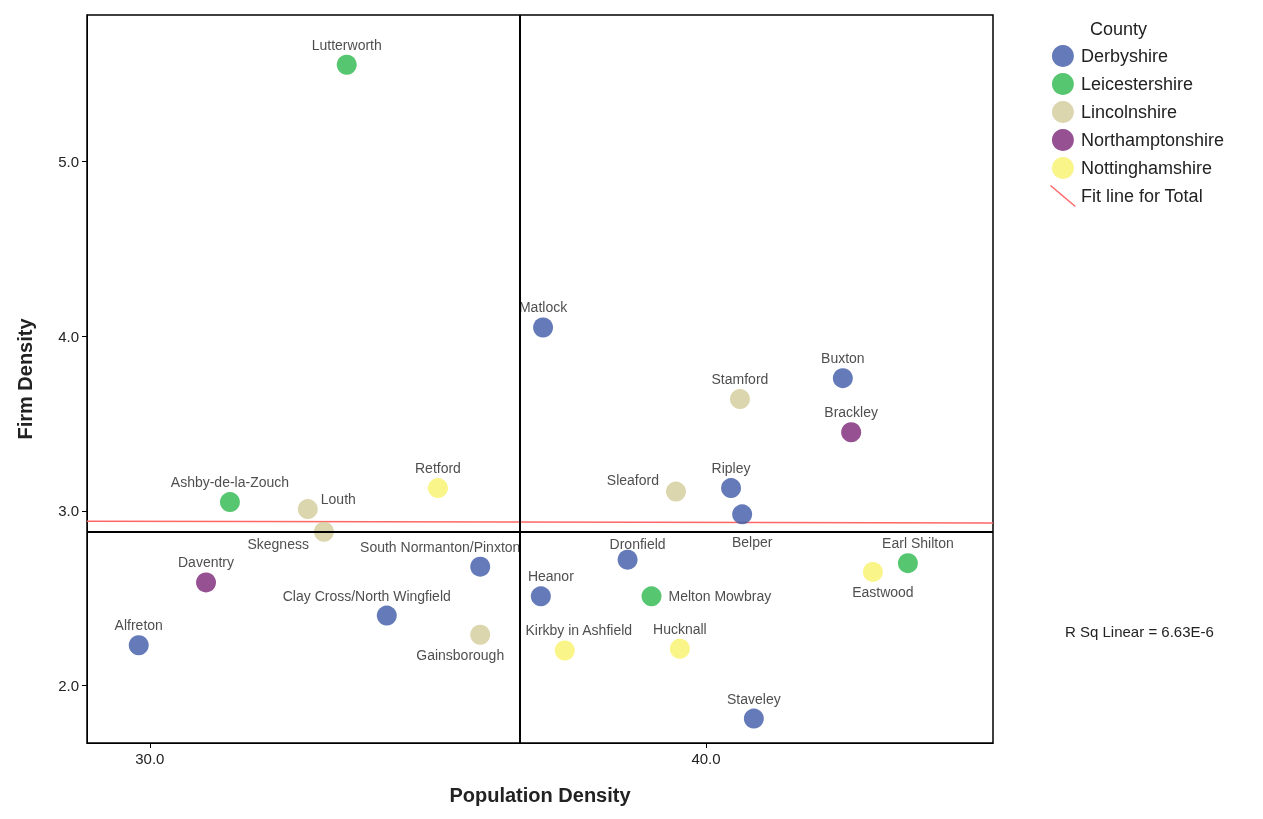  What do you see at coordinates (540, 795) in the screenshot?
I see `x-axis-title: Population Density` at bounding box center [540, 795].